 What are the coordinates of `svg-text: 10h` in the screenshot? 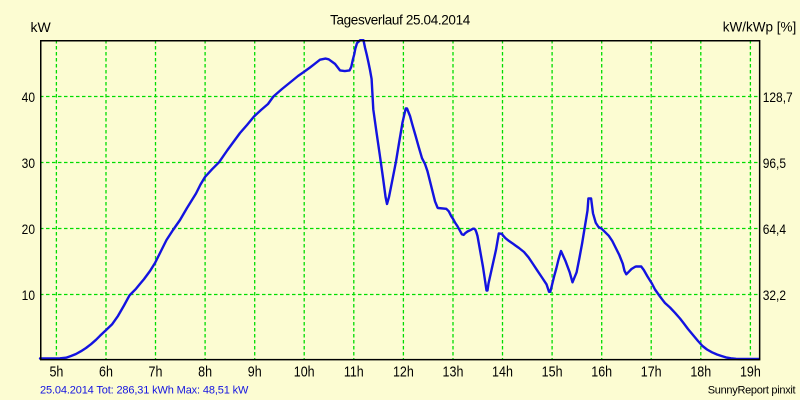 It's located at (304, 372).